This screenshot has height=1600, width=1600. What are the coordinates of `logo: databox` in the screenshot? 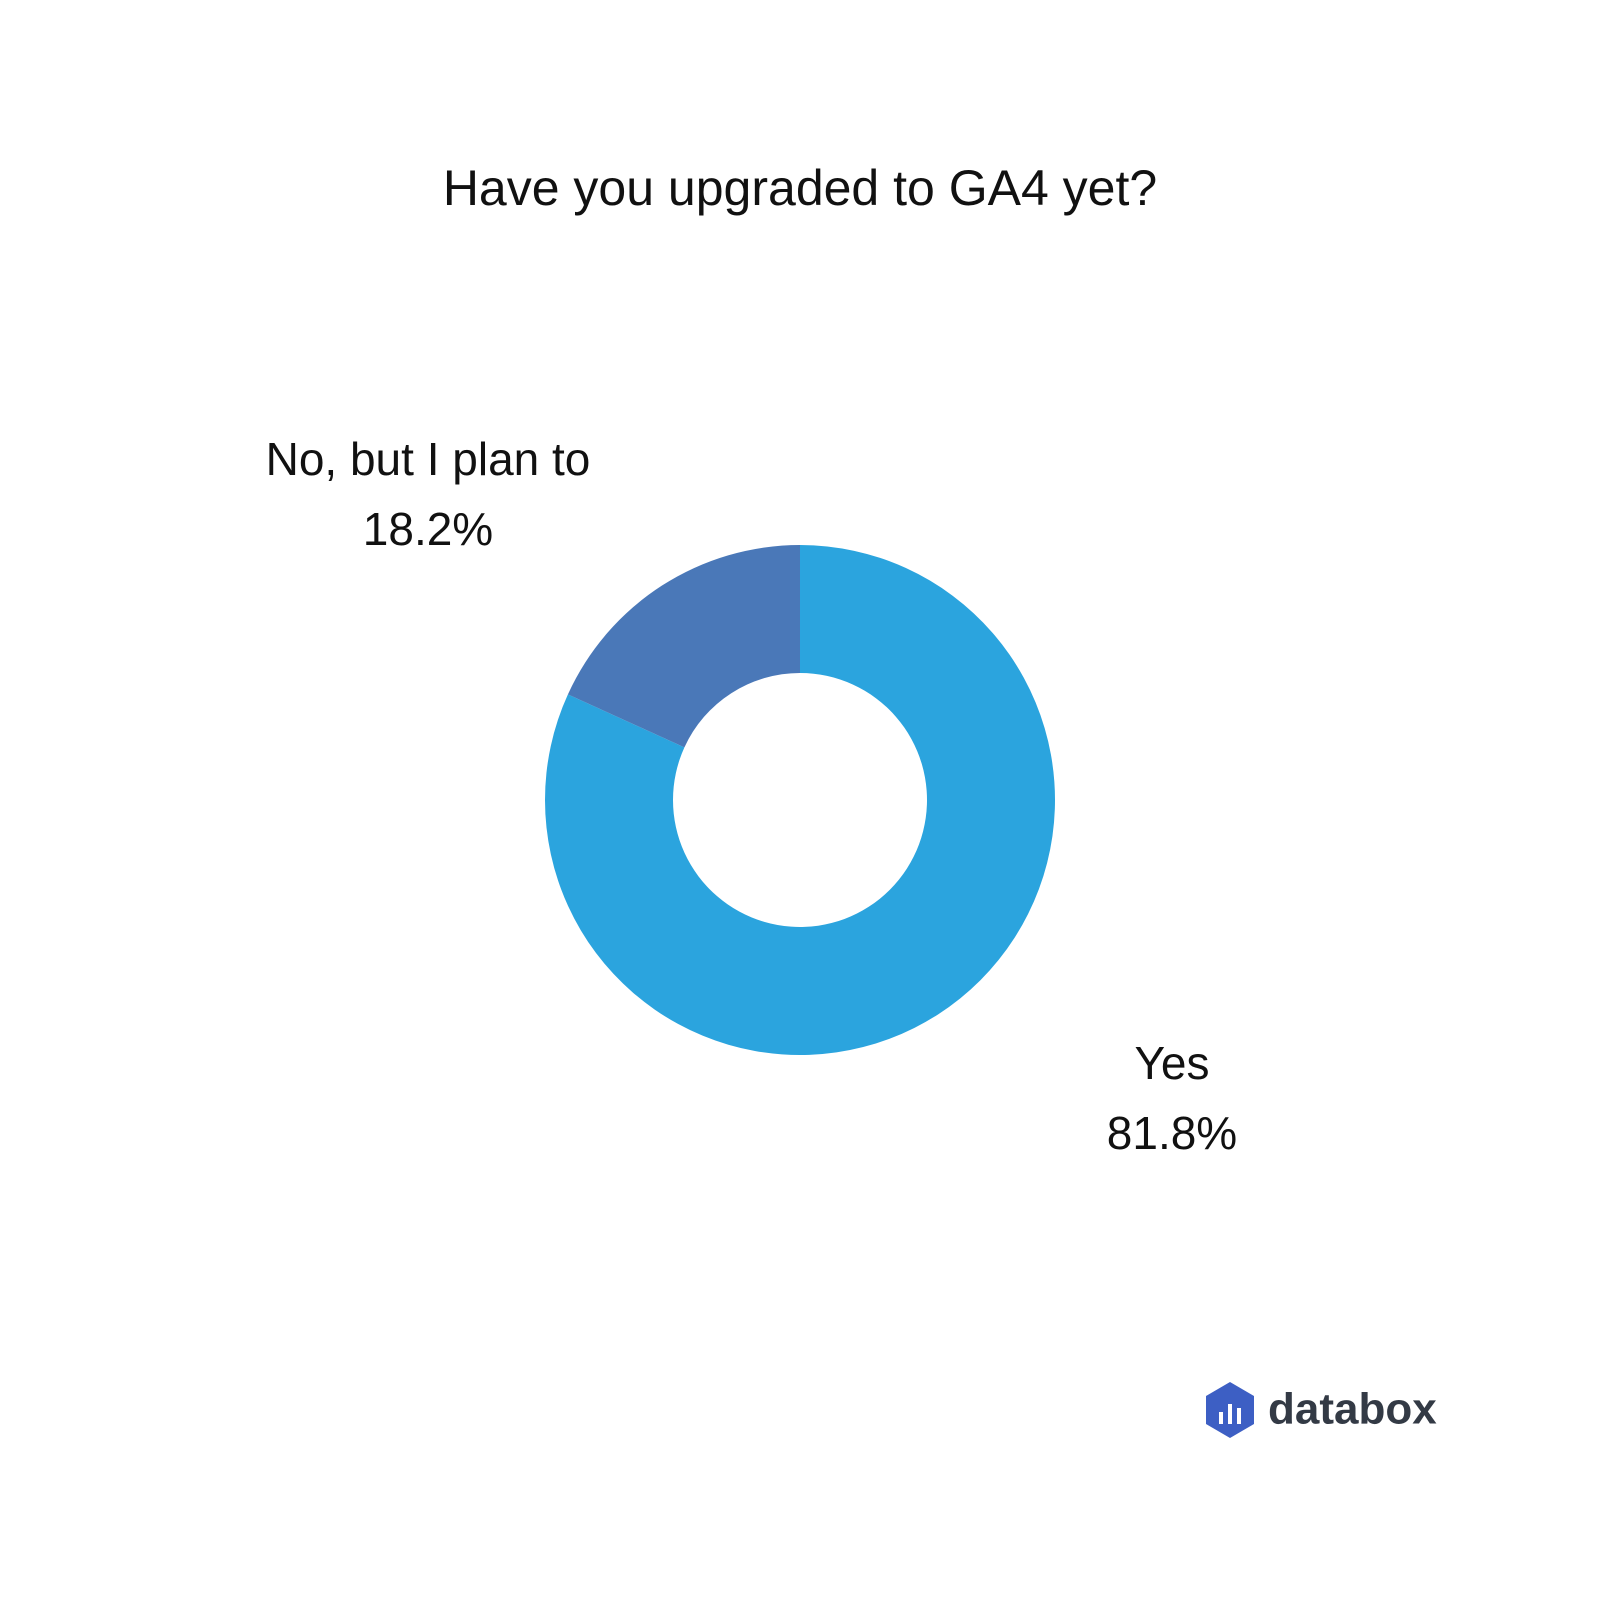 It's located at (1321, 1410).